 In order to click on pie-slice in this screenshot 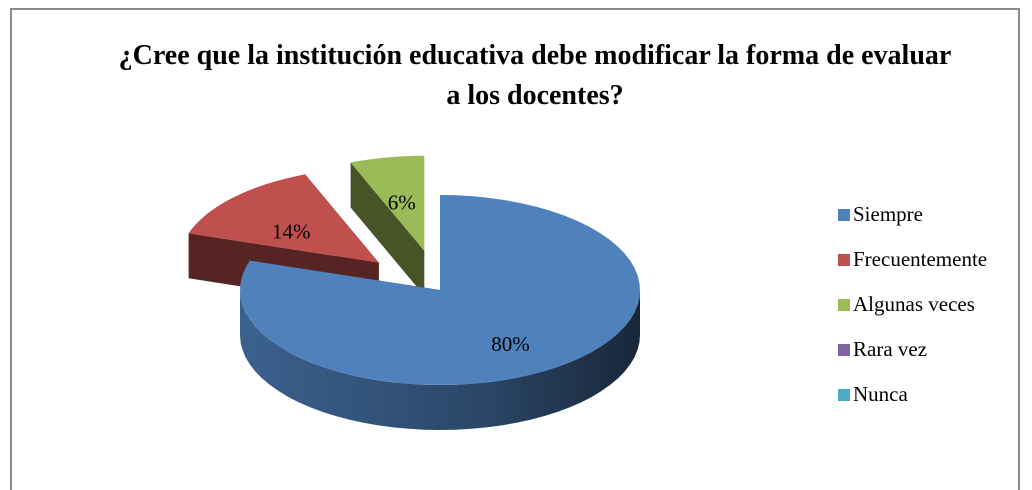, I will do `click(387, 225)`.